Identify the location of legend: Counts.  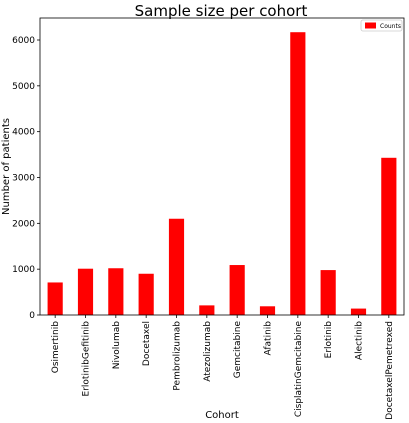
(381, 25).